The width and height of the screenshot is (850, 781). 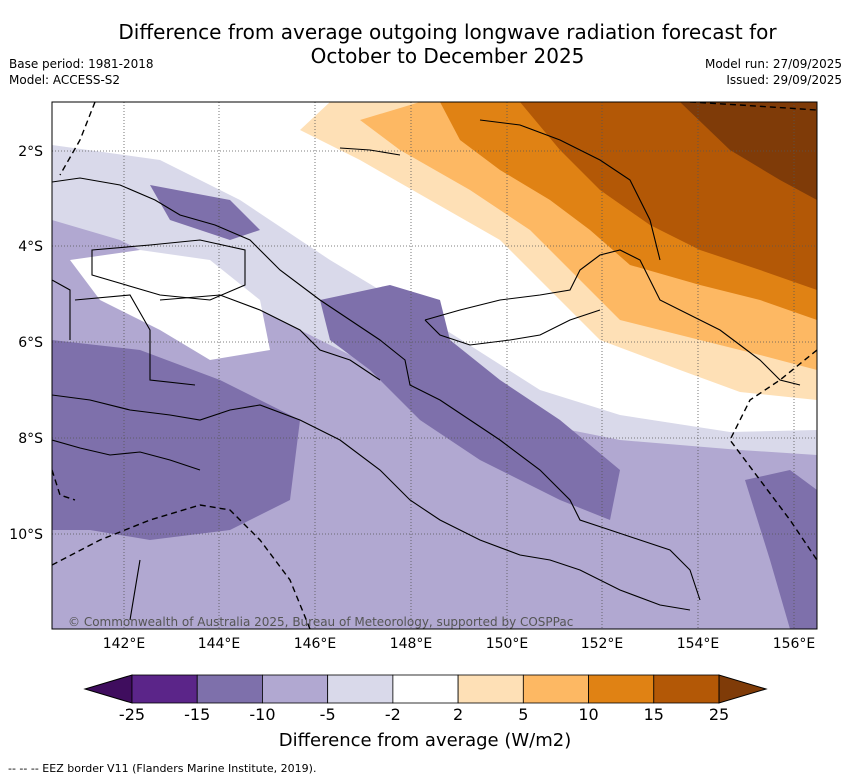 What do you see at coordinates (470, 402) in the screenshot?
I see `field-patch-neg10-central` at bounding box center [470, 402].